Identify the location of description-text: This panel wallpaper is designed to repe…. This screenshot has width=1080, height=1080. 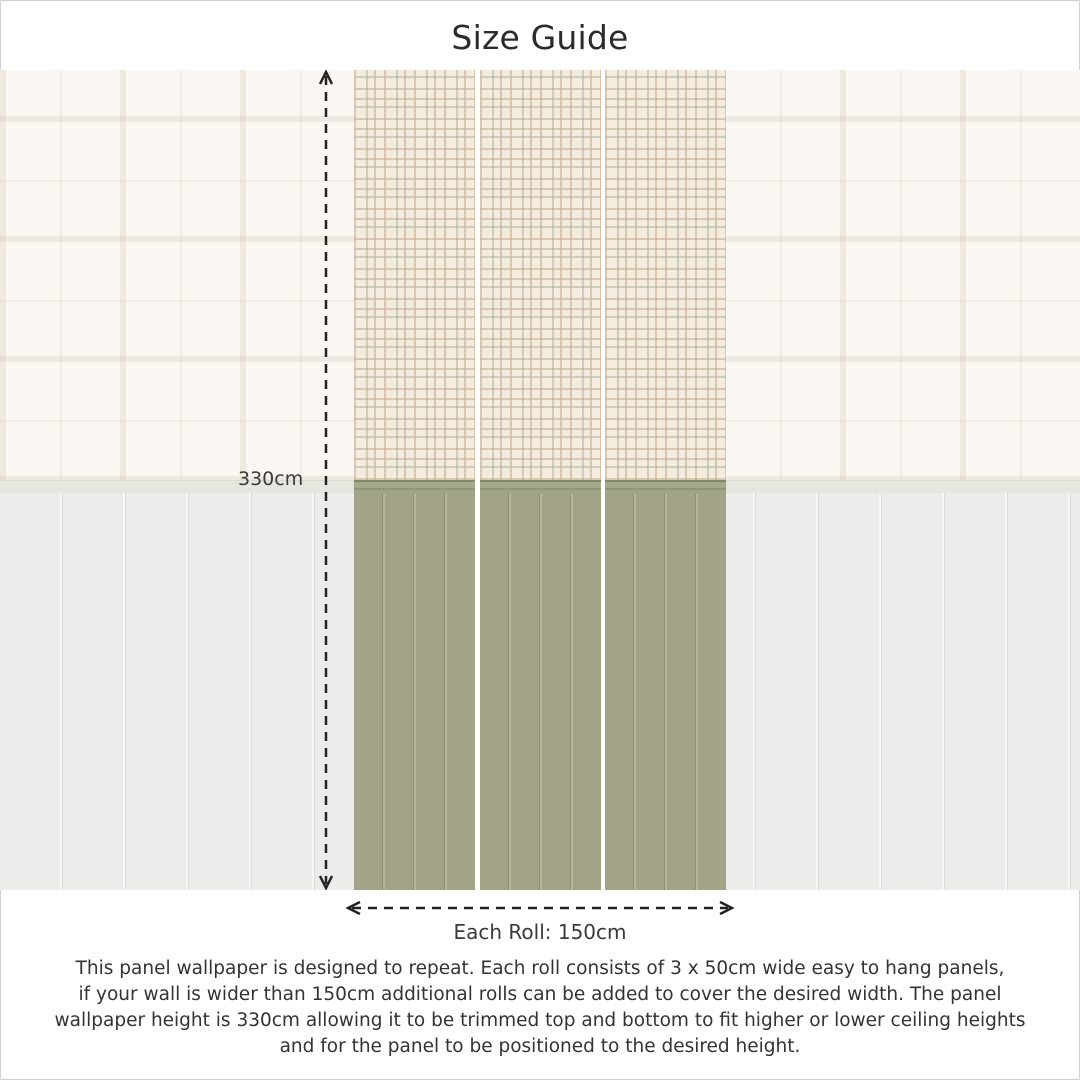
(540, 1008).